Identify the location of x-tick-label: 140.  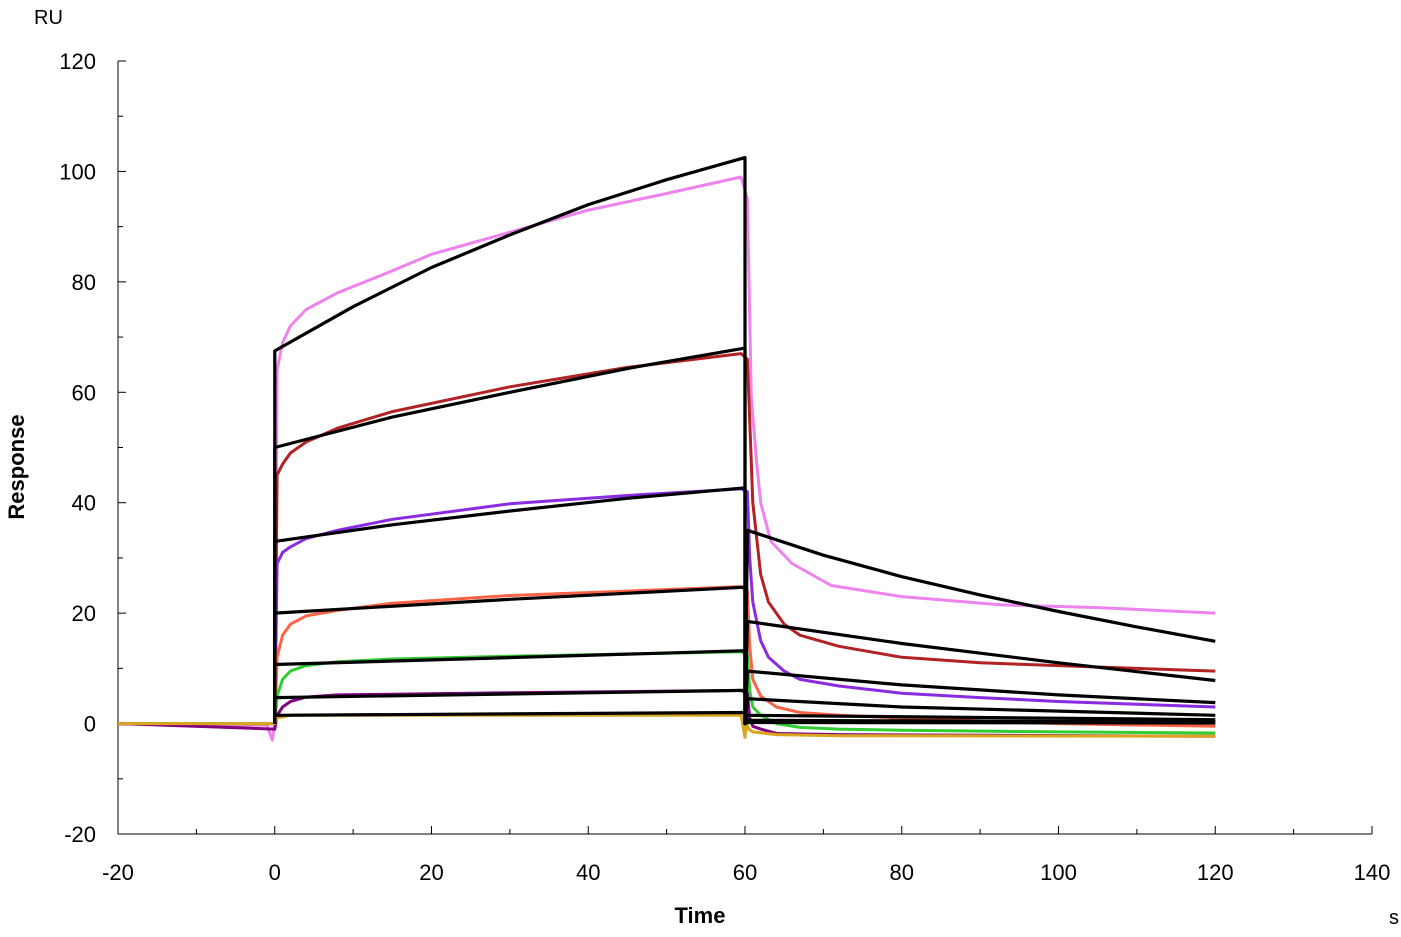
(1372, 872).